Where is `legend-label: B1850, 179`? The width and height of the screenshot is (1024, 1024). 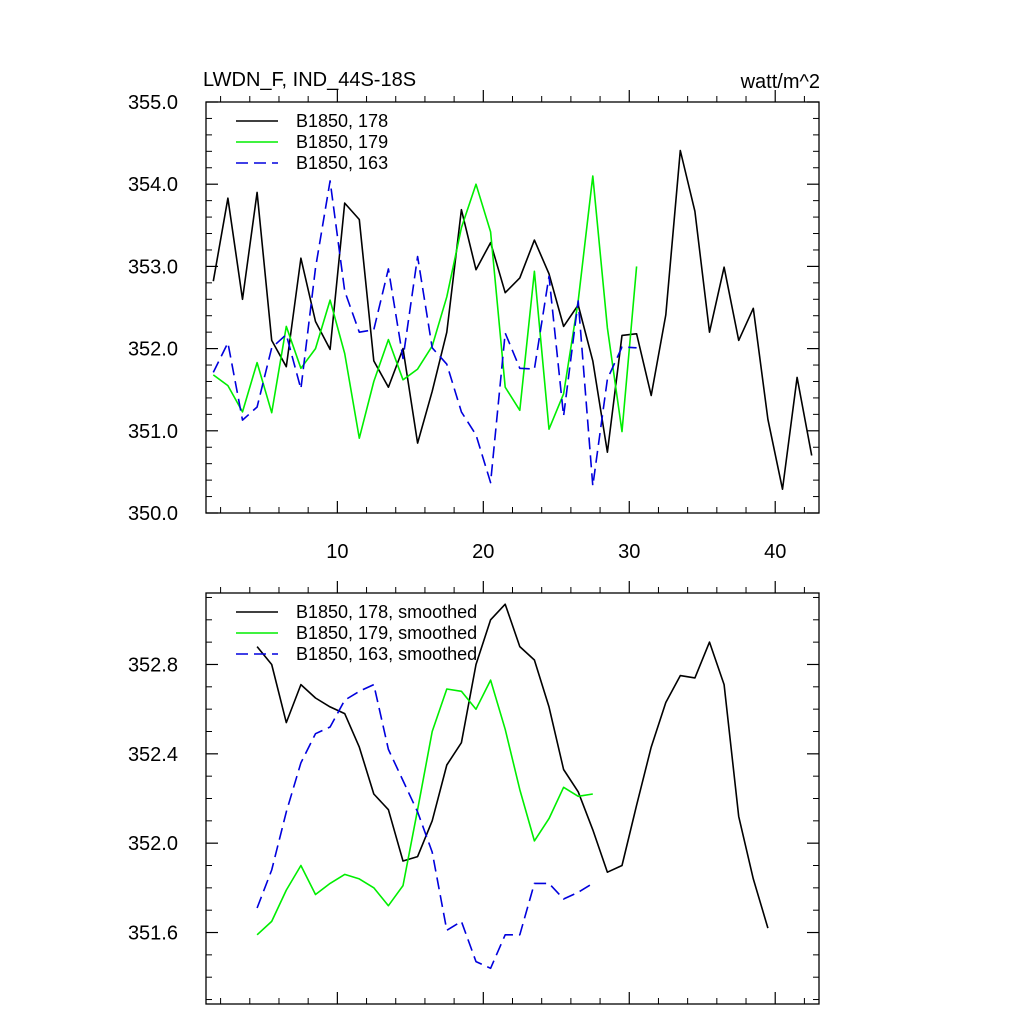
legend-label: B1850, 179 is located at coordinates (342, 142).